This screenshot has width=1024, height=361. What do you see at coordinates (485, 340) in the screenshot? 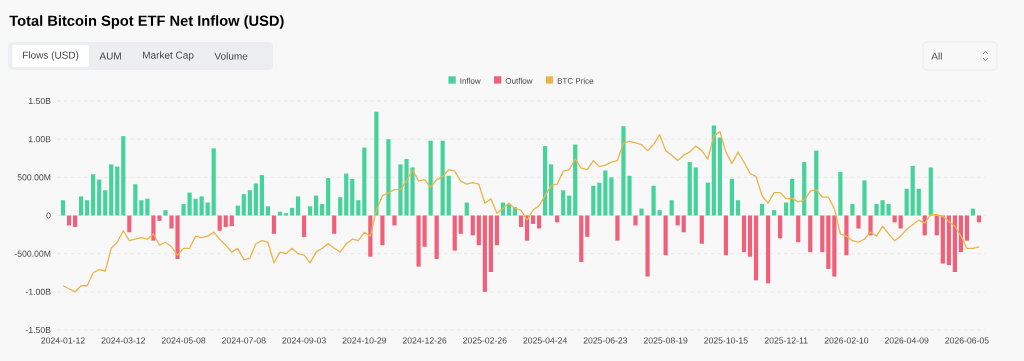
I see `x-tick-label: 2025-02-26` at bounding box center [485, 340].